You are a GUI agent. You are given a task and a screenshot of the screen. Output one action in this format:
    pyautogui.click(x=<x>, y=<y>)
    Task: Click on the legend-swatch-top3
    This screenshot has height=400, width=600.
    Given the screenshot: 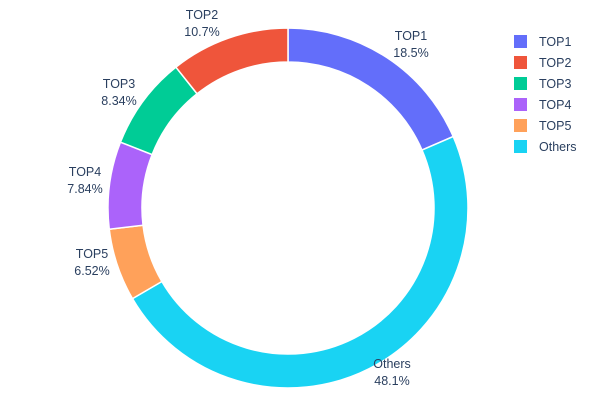 What is the action you would take?
    pyautogui.click(x=520, y=83)
    